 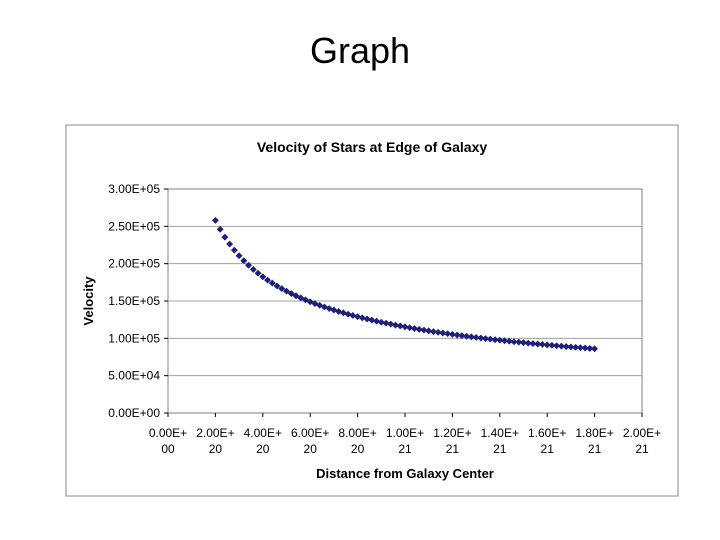 I want to click on x-tick-label: 1.60E+ 21, so click(x=547, y=441).